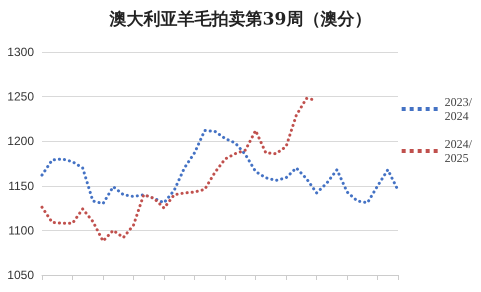  Describe the element at coordinates (20, 52) in the screenshot. I see `y-tick-label: 1300` at that location.